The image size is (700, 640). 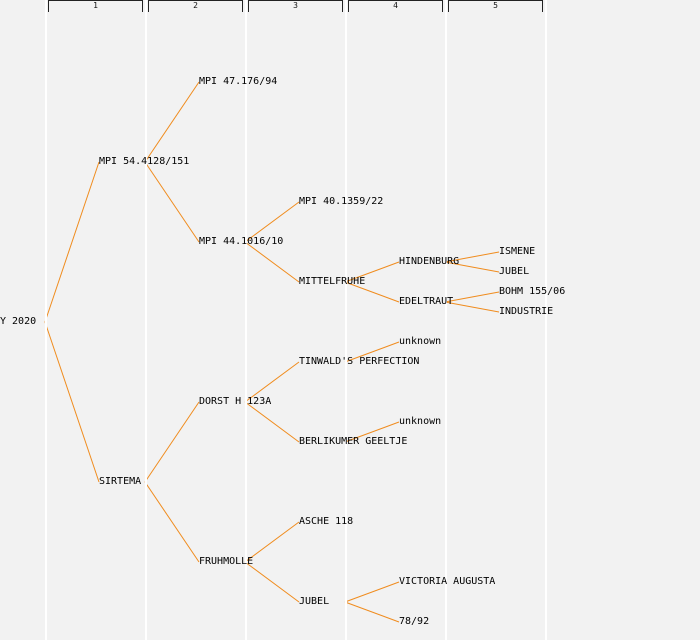 I want to click on ancestor-node: MPI 47.176/94, so click(x=238, y=81).